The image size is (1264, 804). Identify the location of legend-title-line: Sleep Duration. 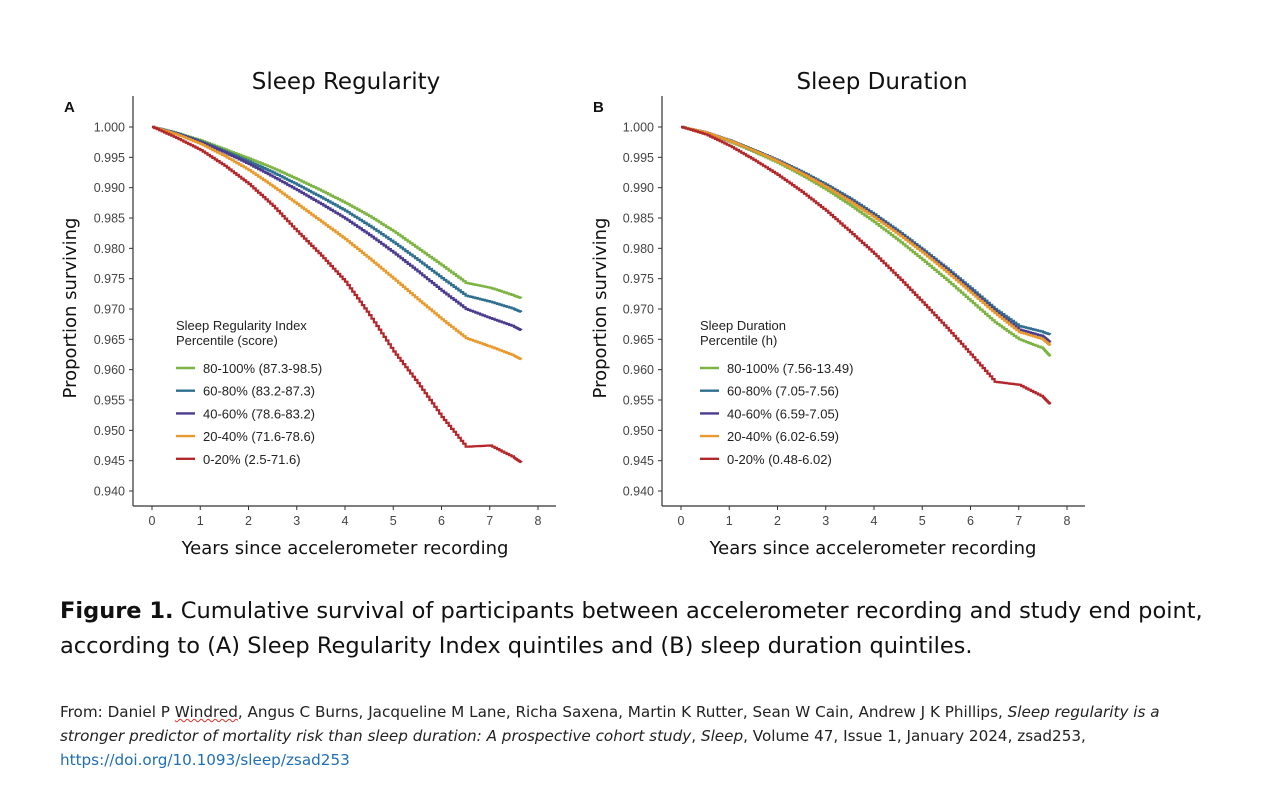
(743, 325).